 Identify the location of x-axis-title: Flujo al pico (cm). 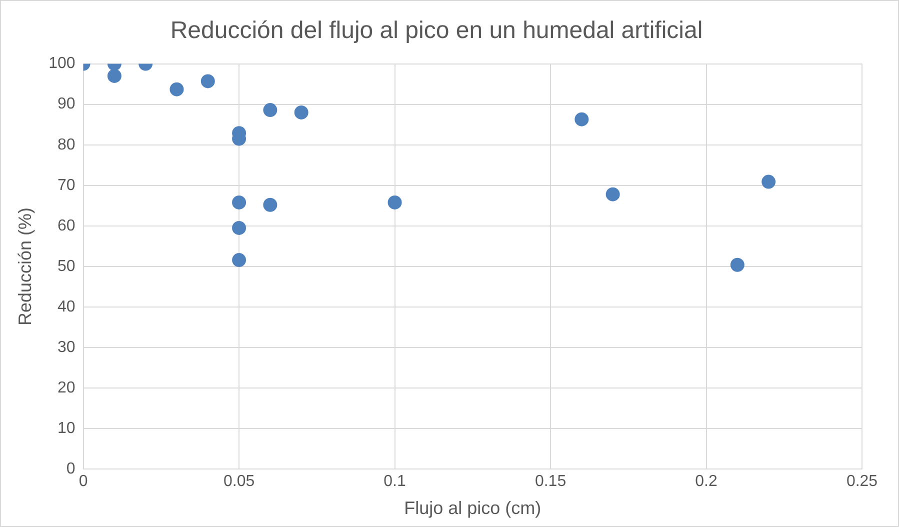
(473, 508).